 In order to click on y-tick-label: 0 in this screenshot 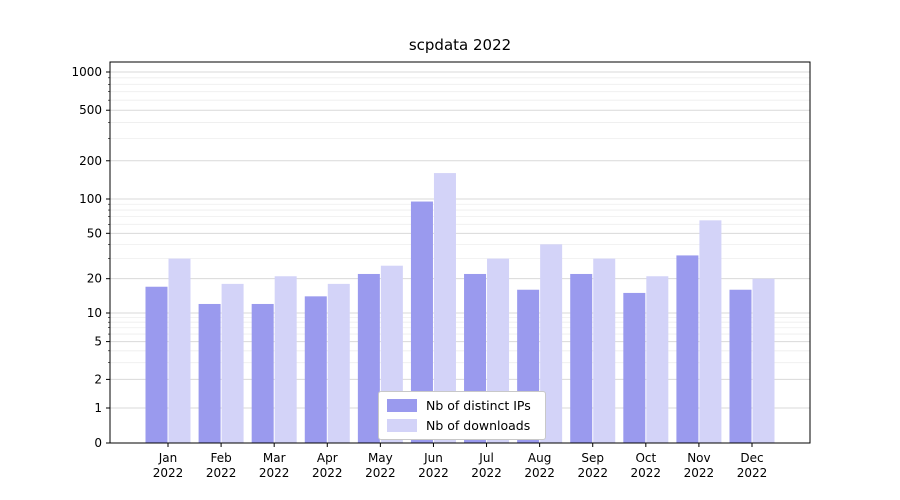, I will do `click(98, 443)`.